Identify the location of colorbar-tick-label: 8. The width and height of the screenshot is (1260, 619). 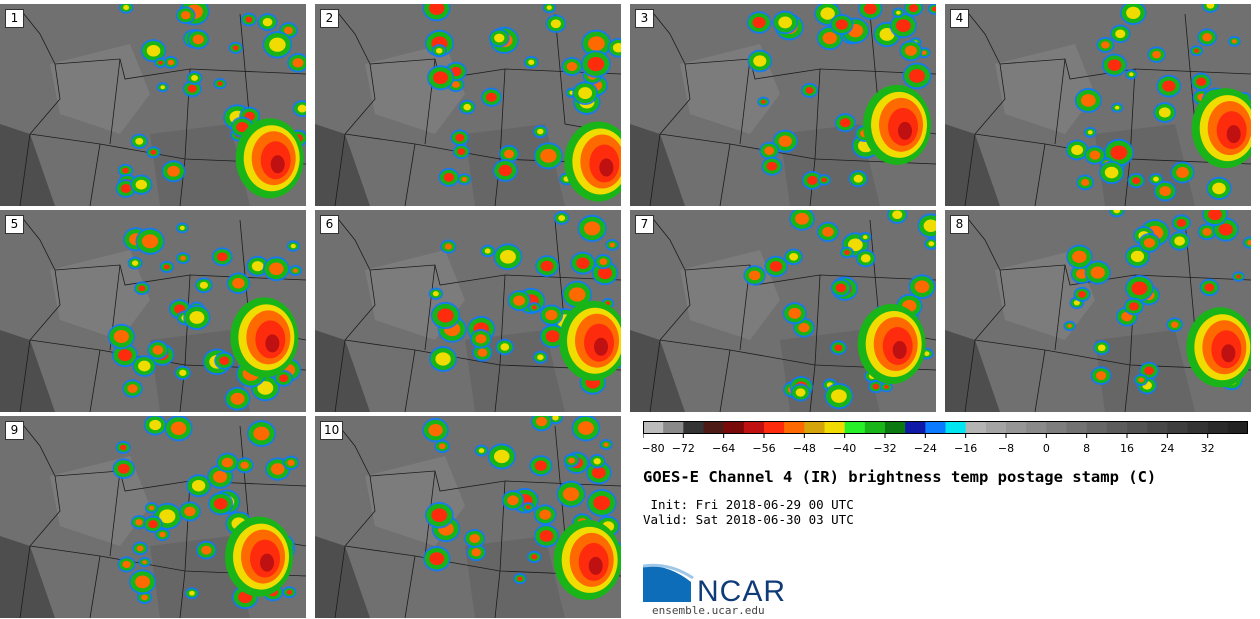
(1086, 448).